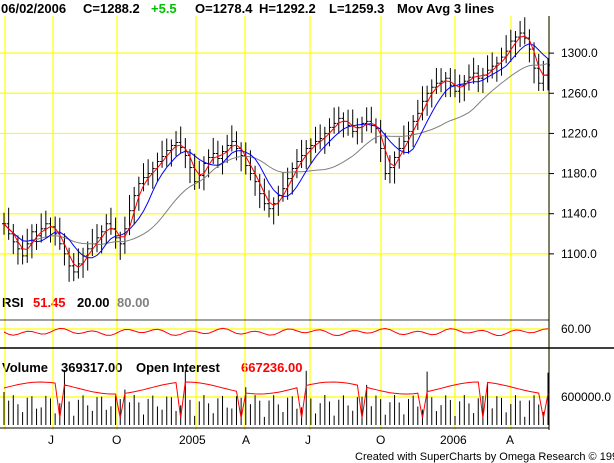  Describe the element at coordinates (33, 8) in the screenshot. I see `header-date: 06/02/2006` at that location.